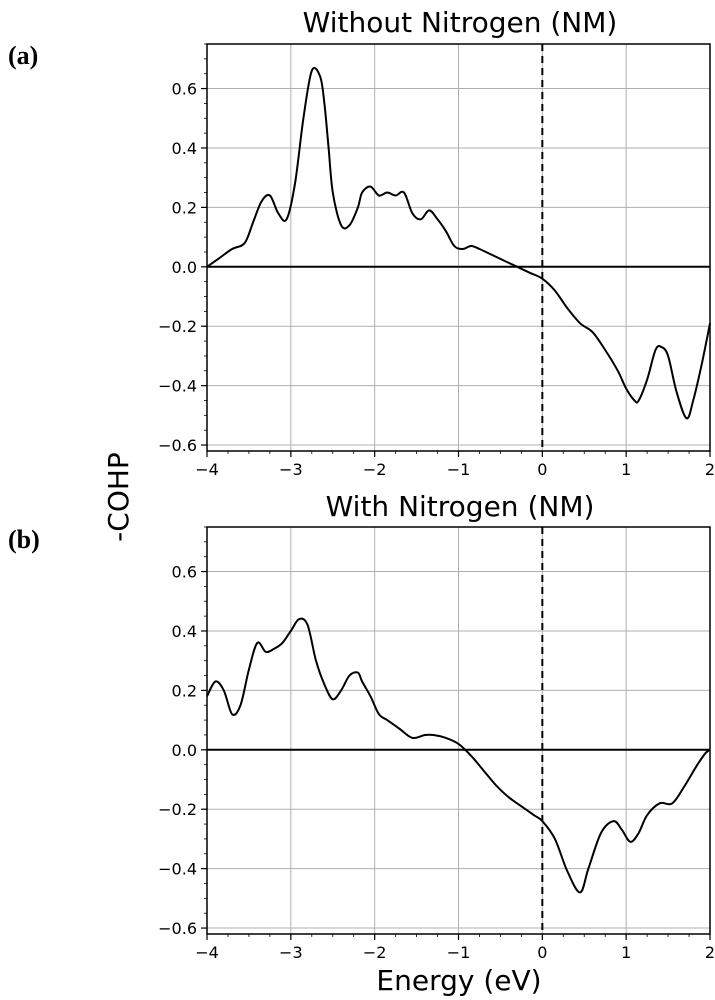 The height and width of the screenshot is (1000, 715). What do you see at coordinates (184, 148) in the screenshot?
I see `panel-a-ytick-label-5: 0.4` at bounding box center [184, 148].